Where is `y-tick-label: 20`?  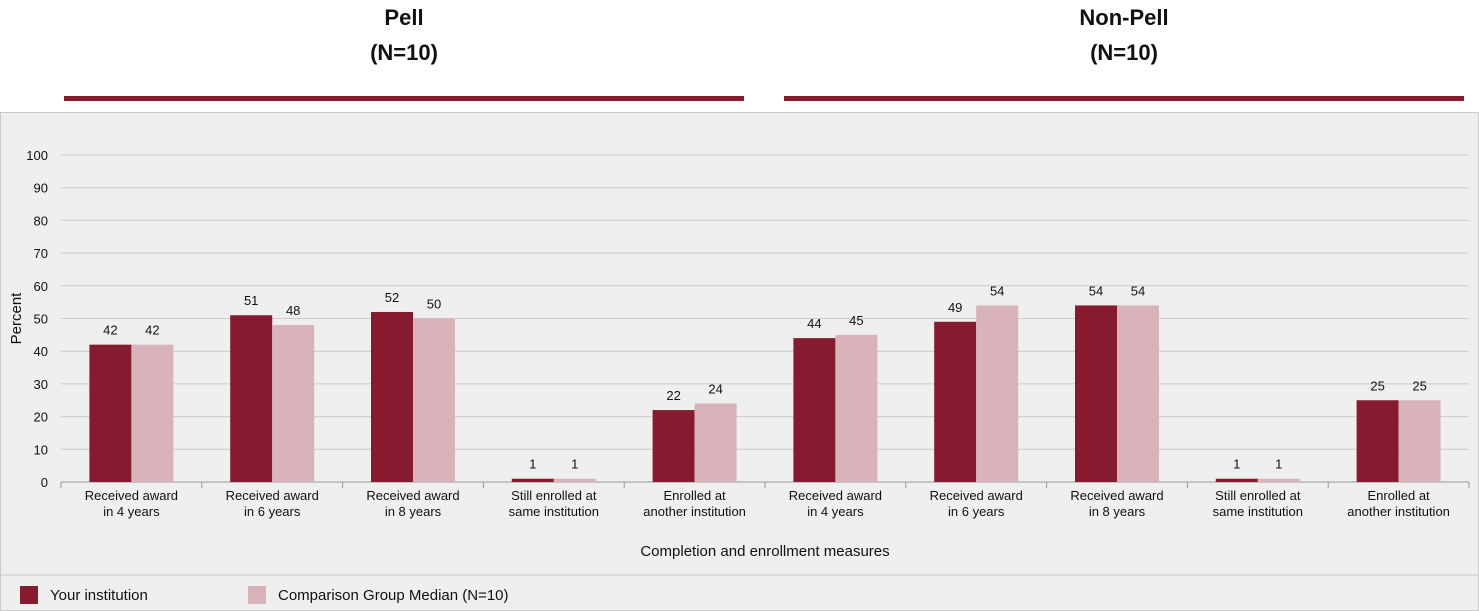 y-tick-label: 20 is located at coordinates (41, 417).